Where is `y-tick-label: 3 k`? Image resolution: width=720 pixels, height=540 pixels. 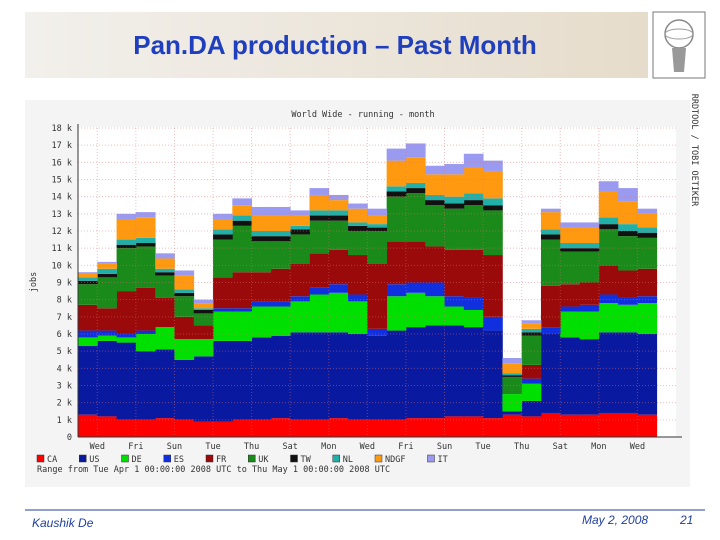
y-tick-label: 3 k is located at coordinates (64, 387).